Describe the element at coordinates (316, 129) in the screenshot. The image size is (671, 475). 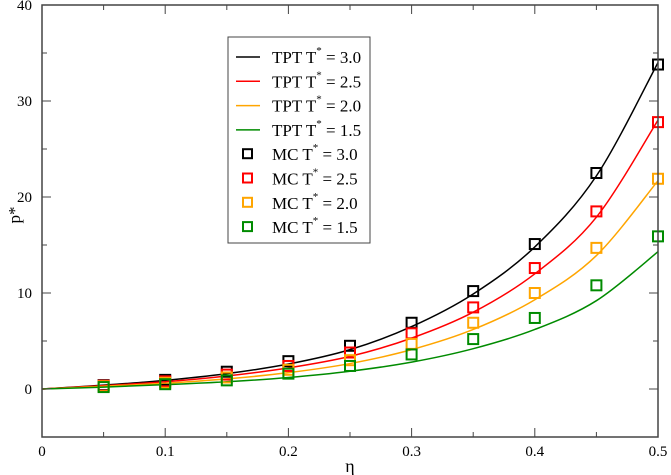
I see `legend-label: TPT T* = 1.5` at that location.